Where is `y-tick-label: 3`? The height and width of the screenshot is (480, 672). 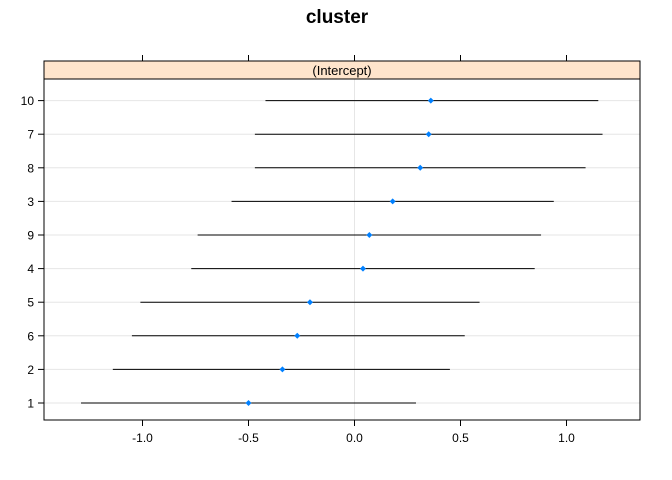 y-tick-label: 3 is located at coordinates (30, 202).